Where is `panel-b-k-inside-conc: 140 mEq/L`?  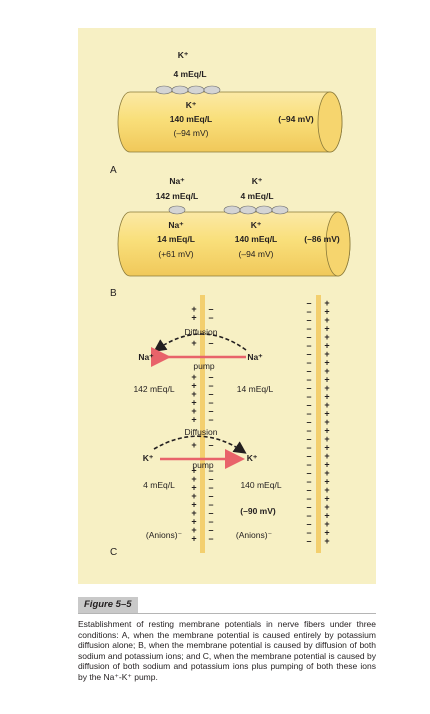
panel-b-k-inside-conc: 140 mEq/L is located at coordinates (256, 239).